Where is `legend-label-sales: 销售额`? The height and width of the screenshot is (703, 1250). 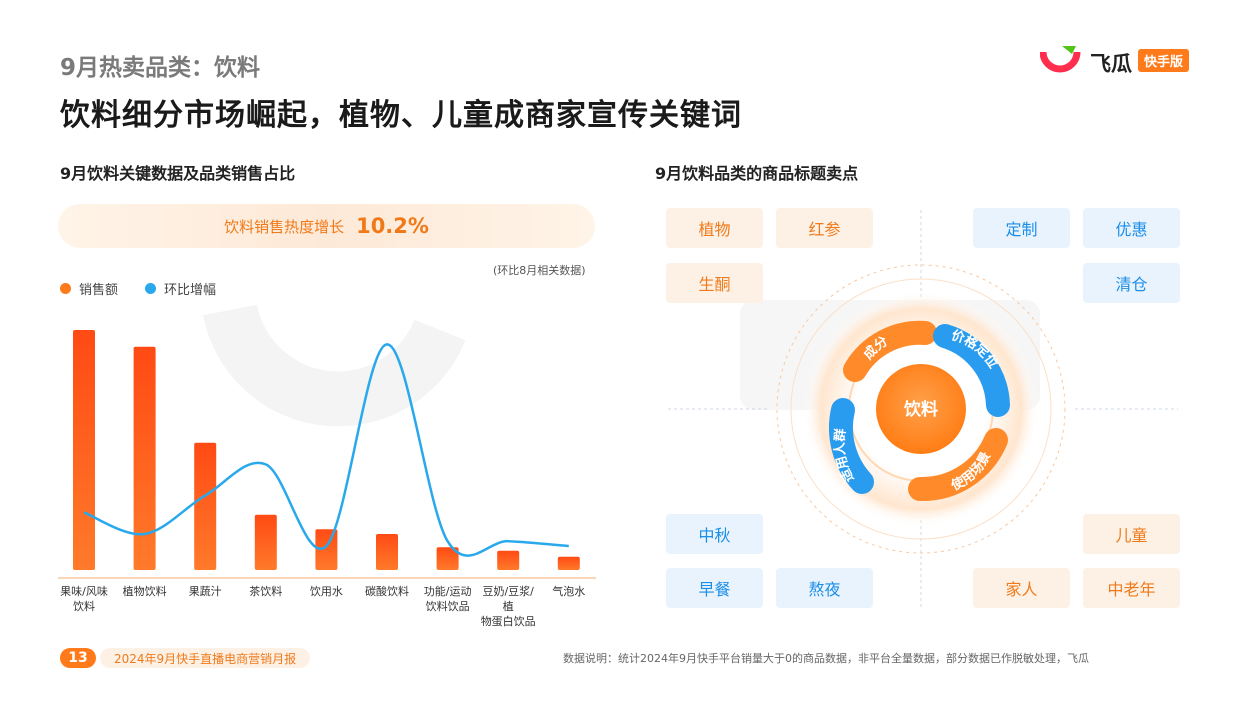 legend-label-sales: 销售额 is located at coordinates (99, 290).